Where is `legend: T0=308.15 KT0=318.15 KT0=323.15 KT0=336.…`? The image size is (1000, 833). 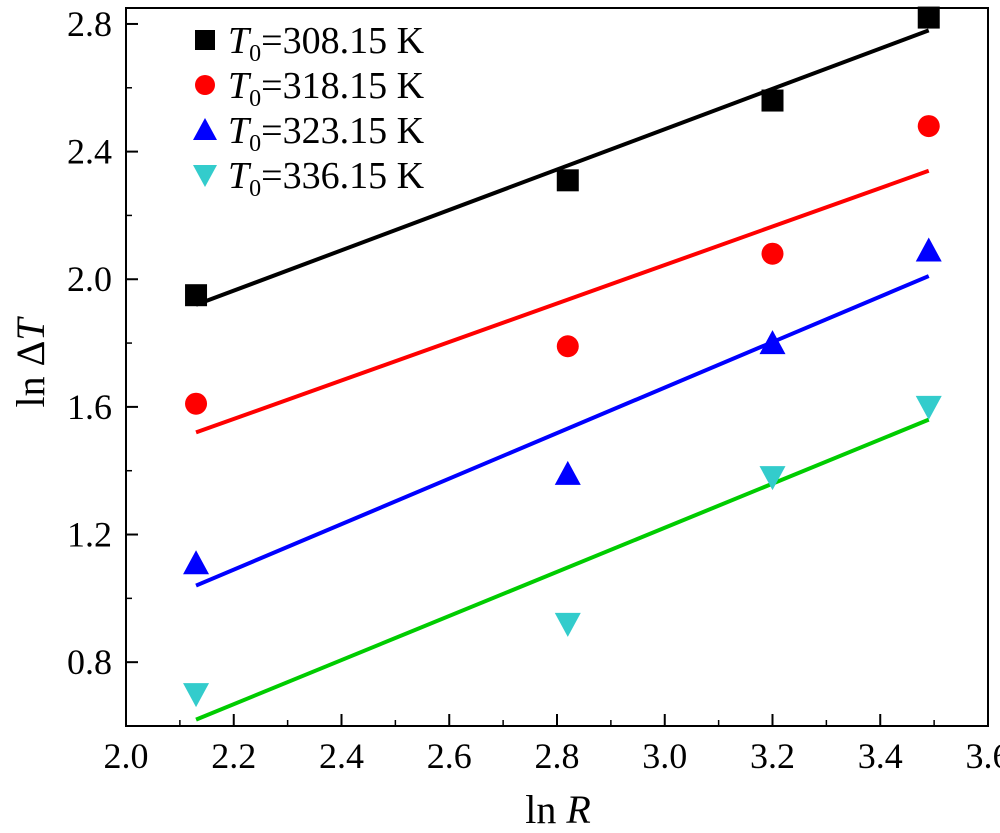 legend: T0=308.15 KT0=318.15 KT0=323.15 KT0=336.… is located at coordinates (309, 111).